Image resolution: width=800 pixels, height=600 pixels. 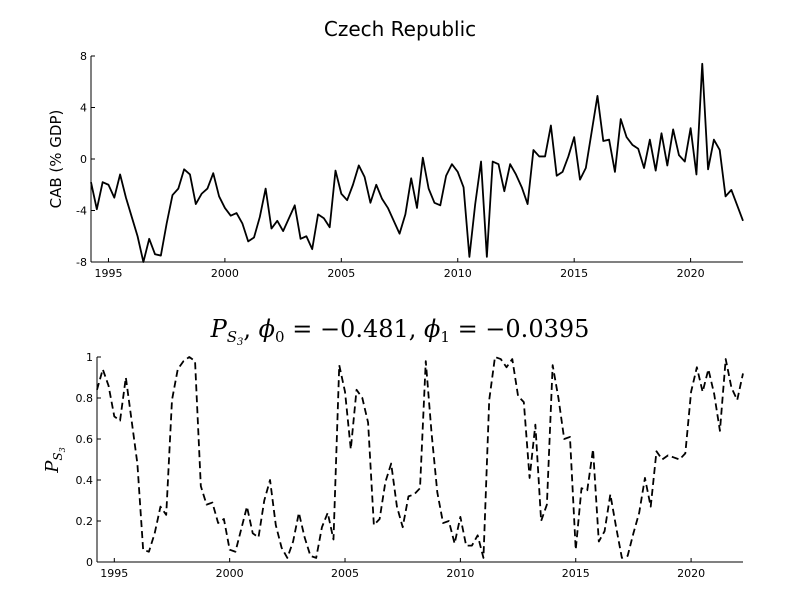 I want to click on prob-title-phi0: ϕ, so click(x=267, y=329).